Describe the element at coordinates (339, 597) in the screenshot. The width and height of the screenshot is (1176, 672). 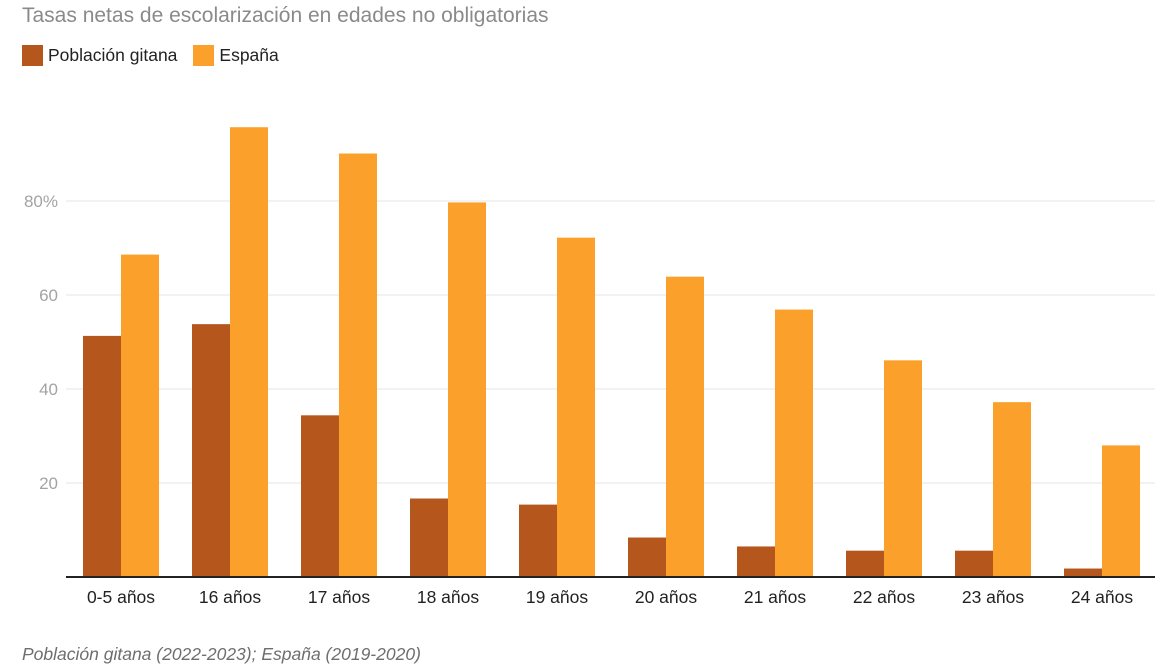
I see `x-tick-label: 17 años` at that location.